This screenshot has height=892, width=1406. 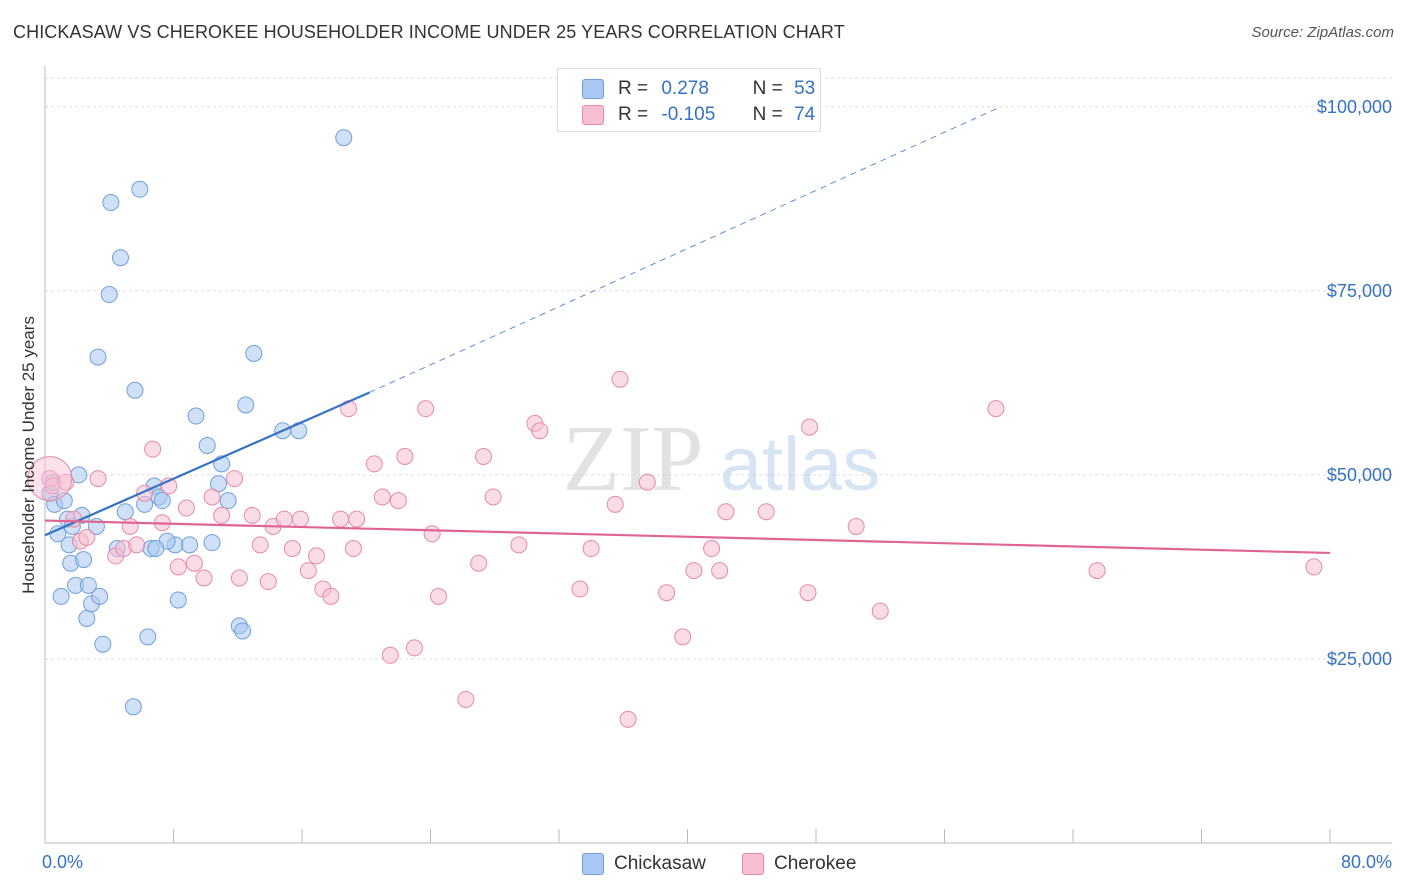 I want to click on legend-stats-chickasaw: R = 0.278 N = 53, so click(x=716, y=89).